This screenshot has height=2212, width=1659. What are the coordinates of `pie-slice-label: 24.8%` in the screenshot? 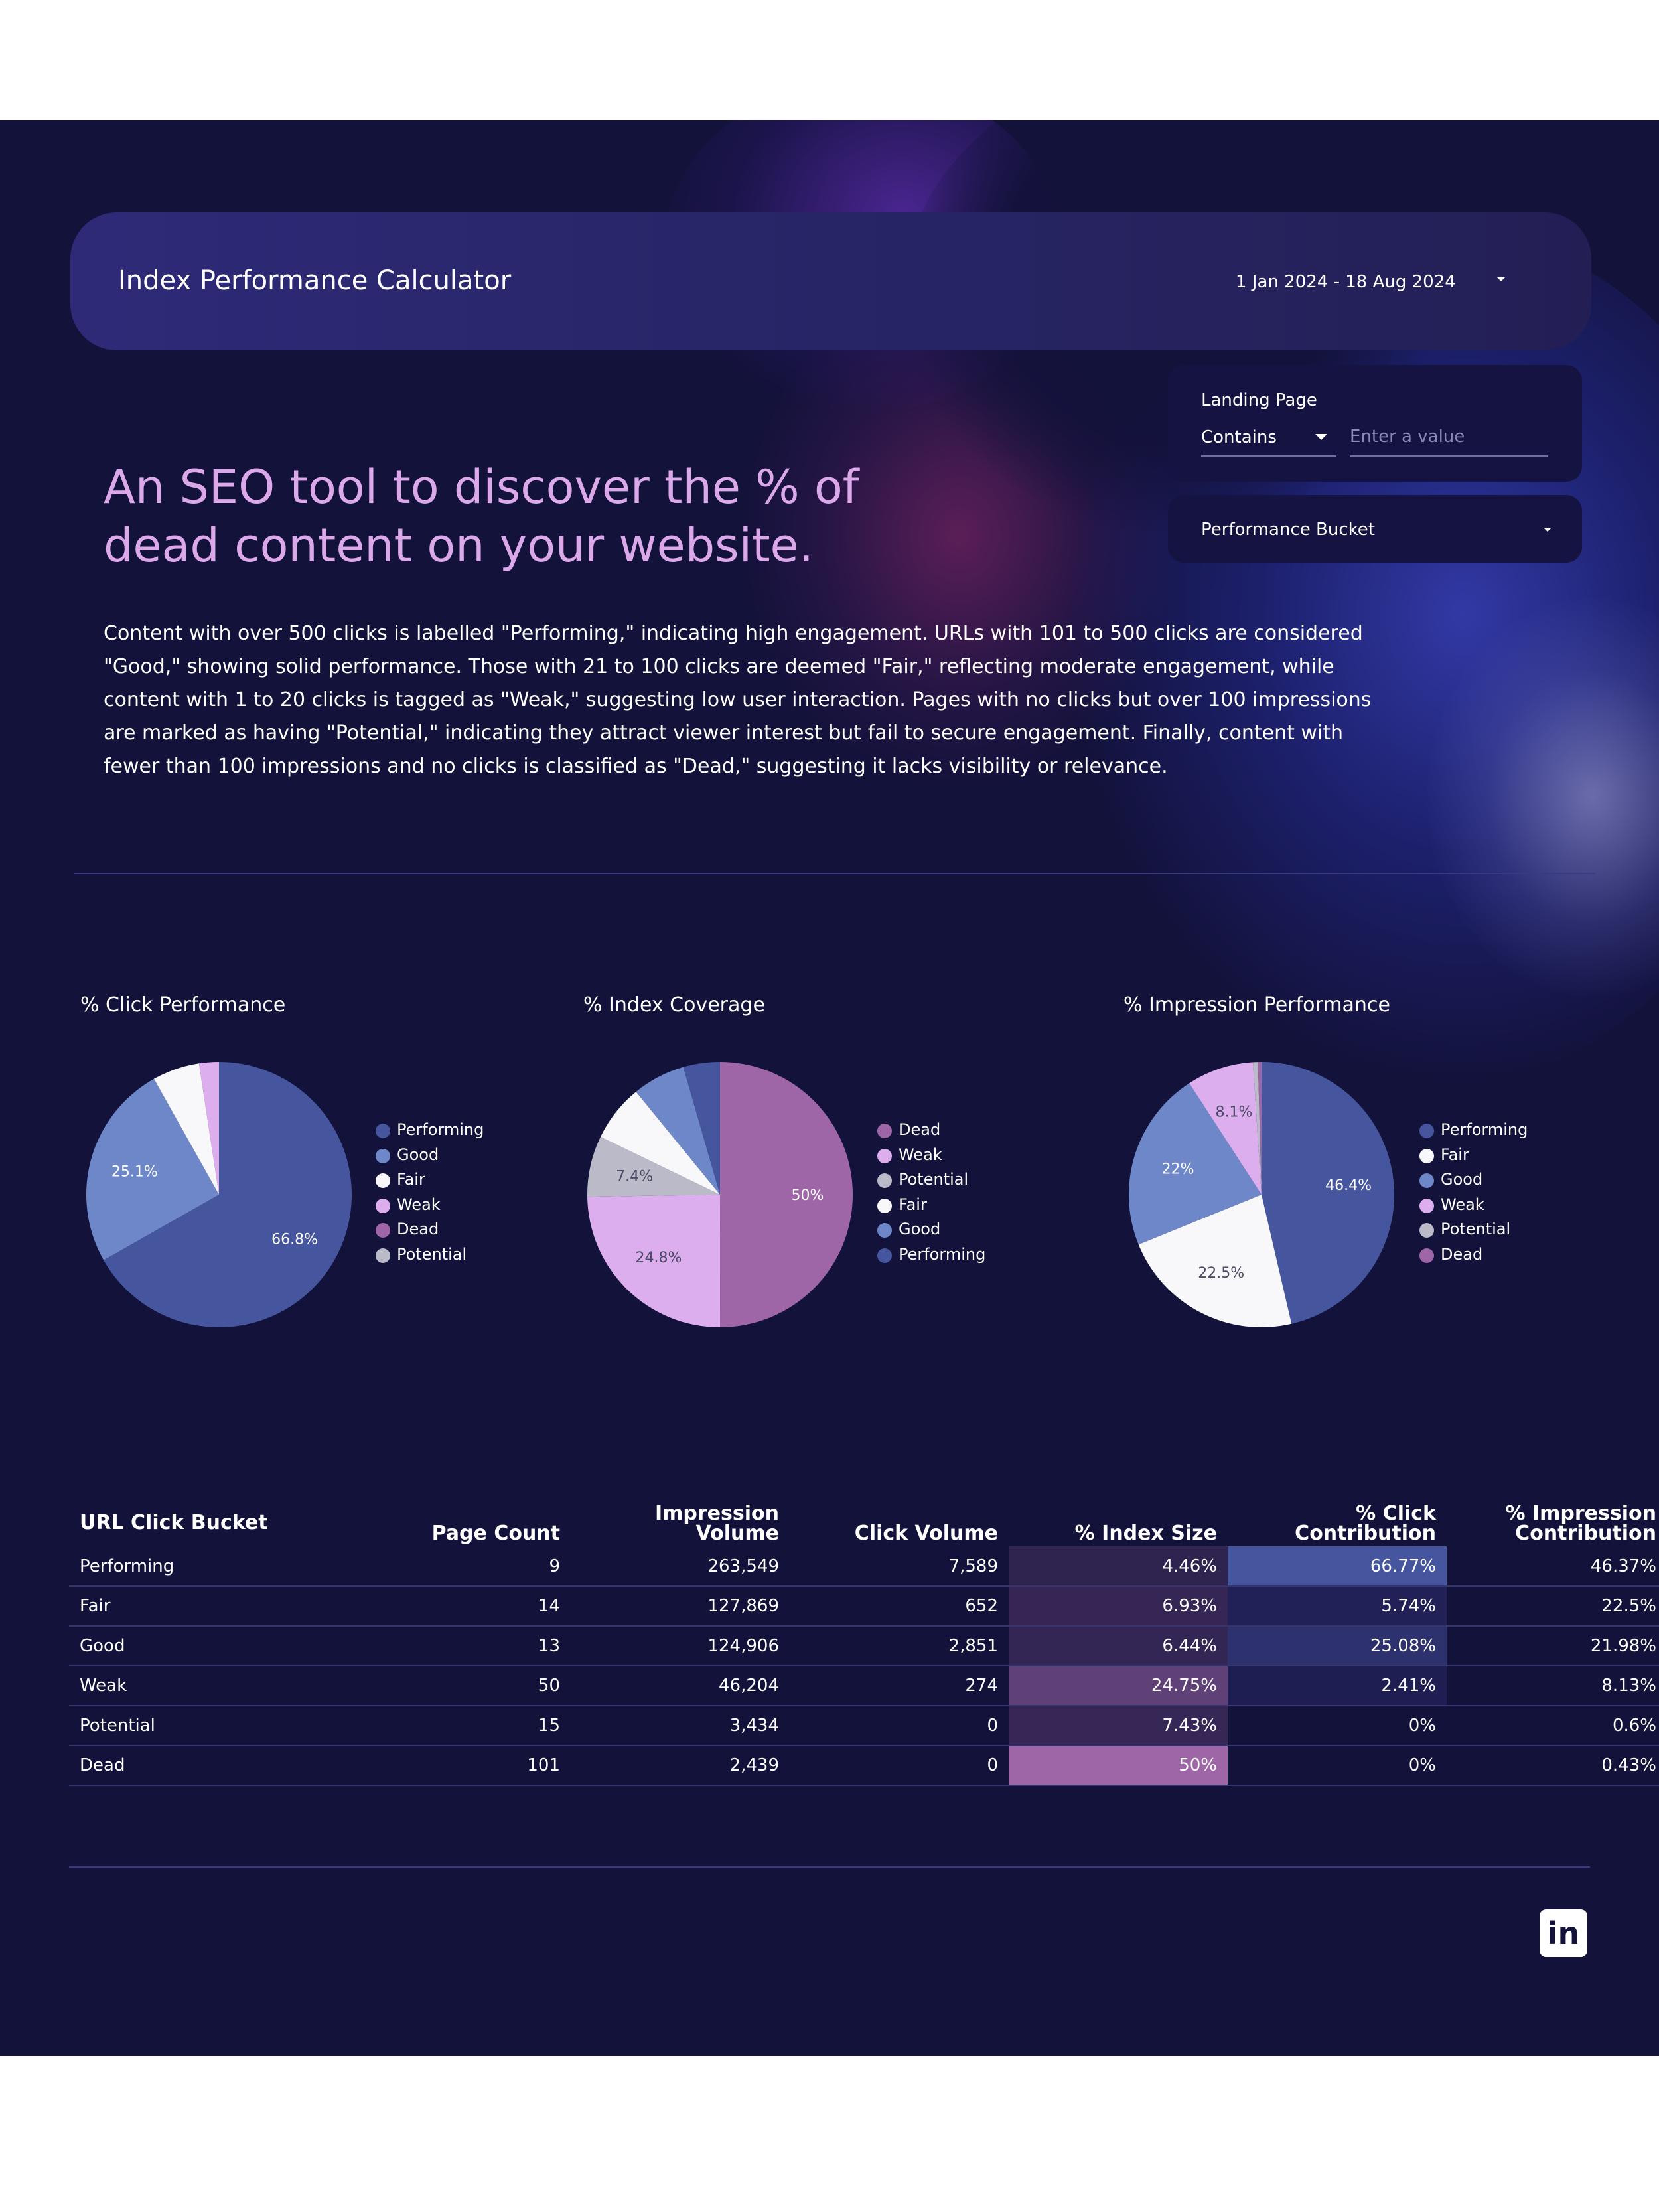 It's located at (658, 1258).